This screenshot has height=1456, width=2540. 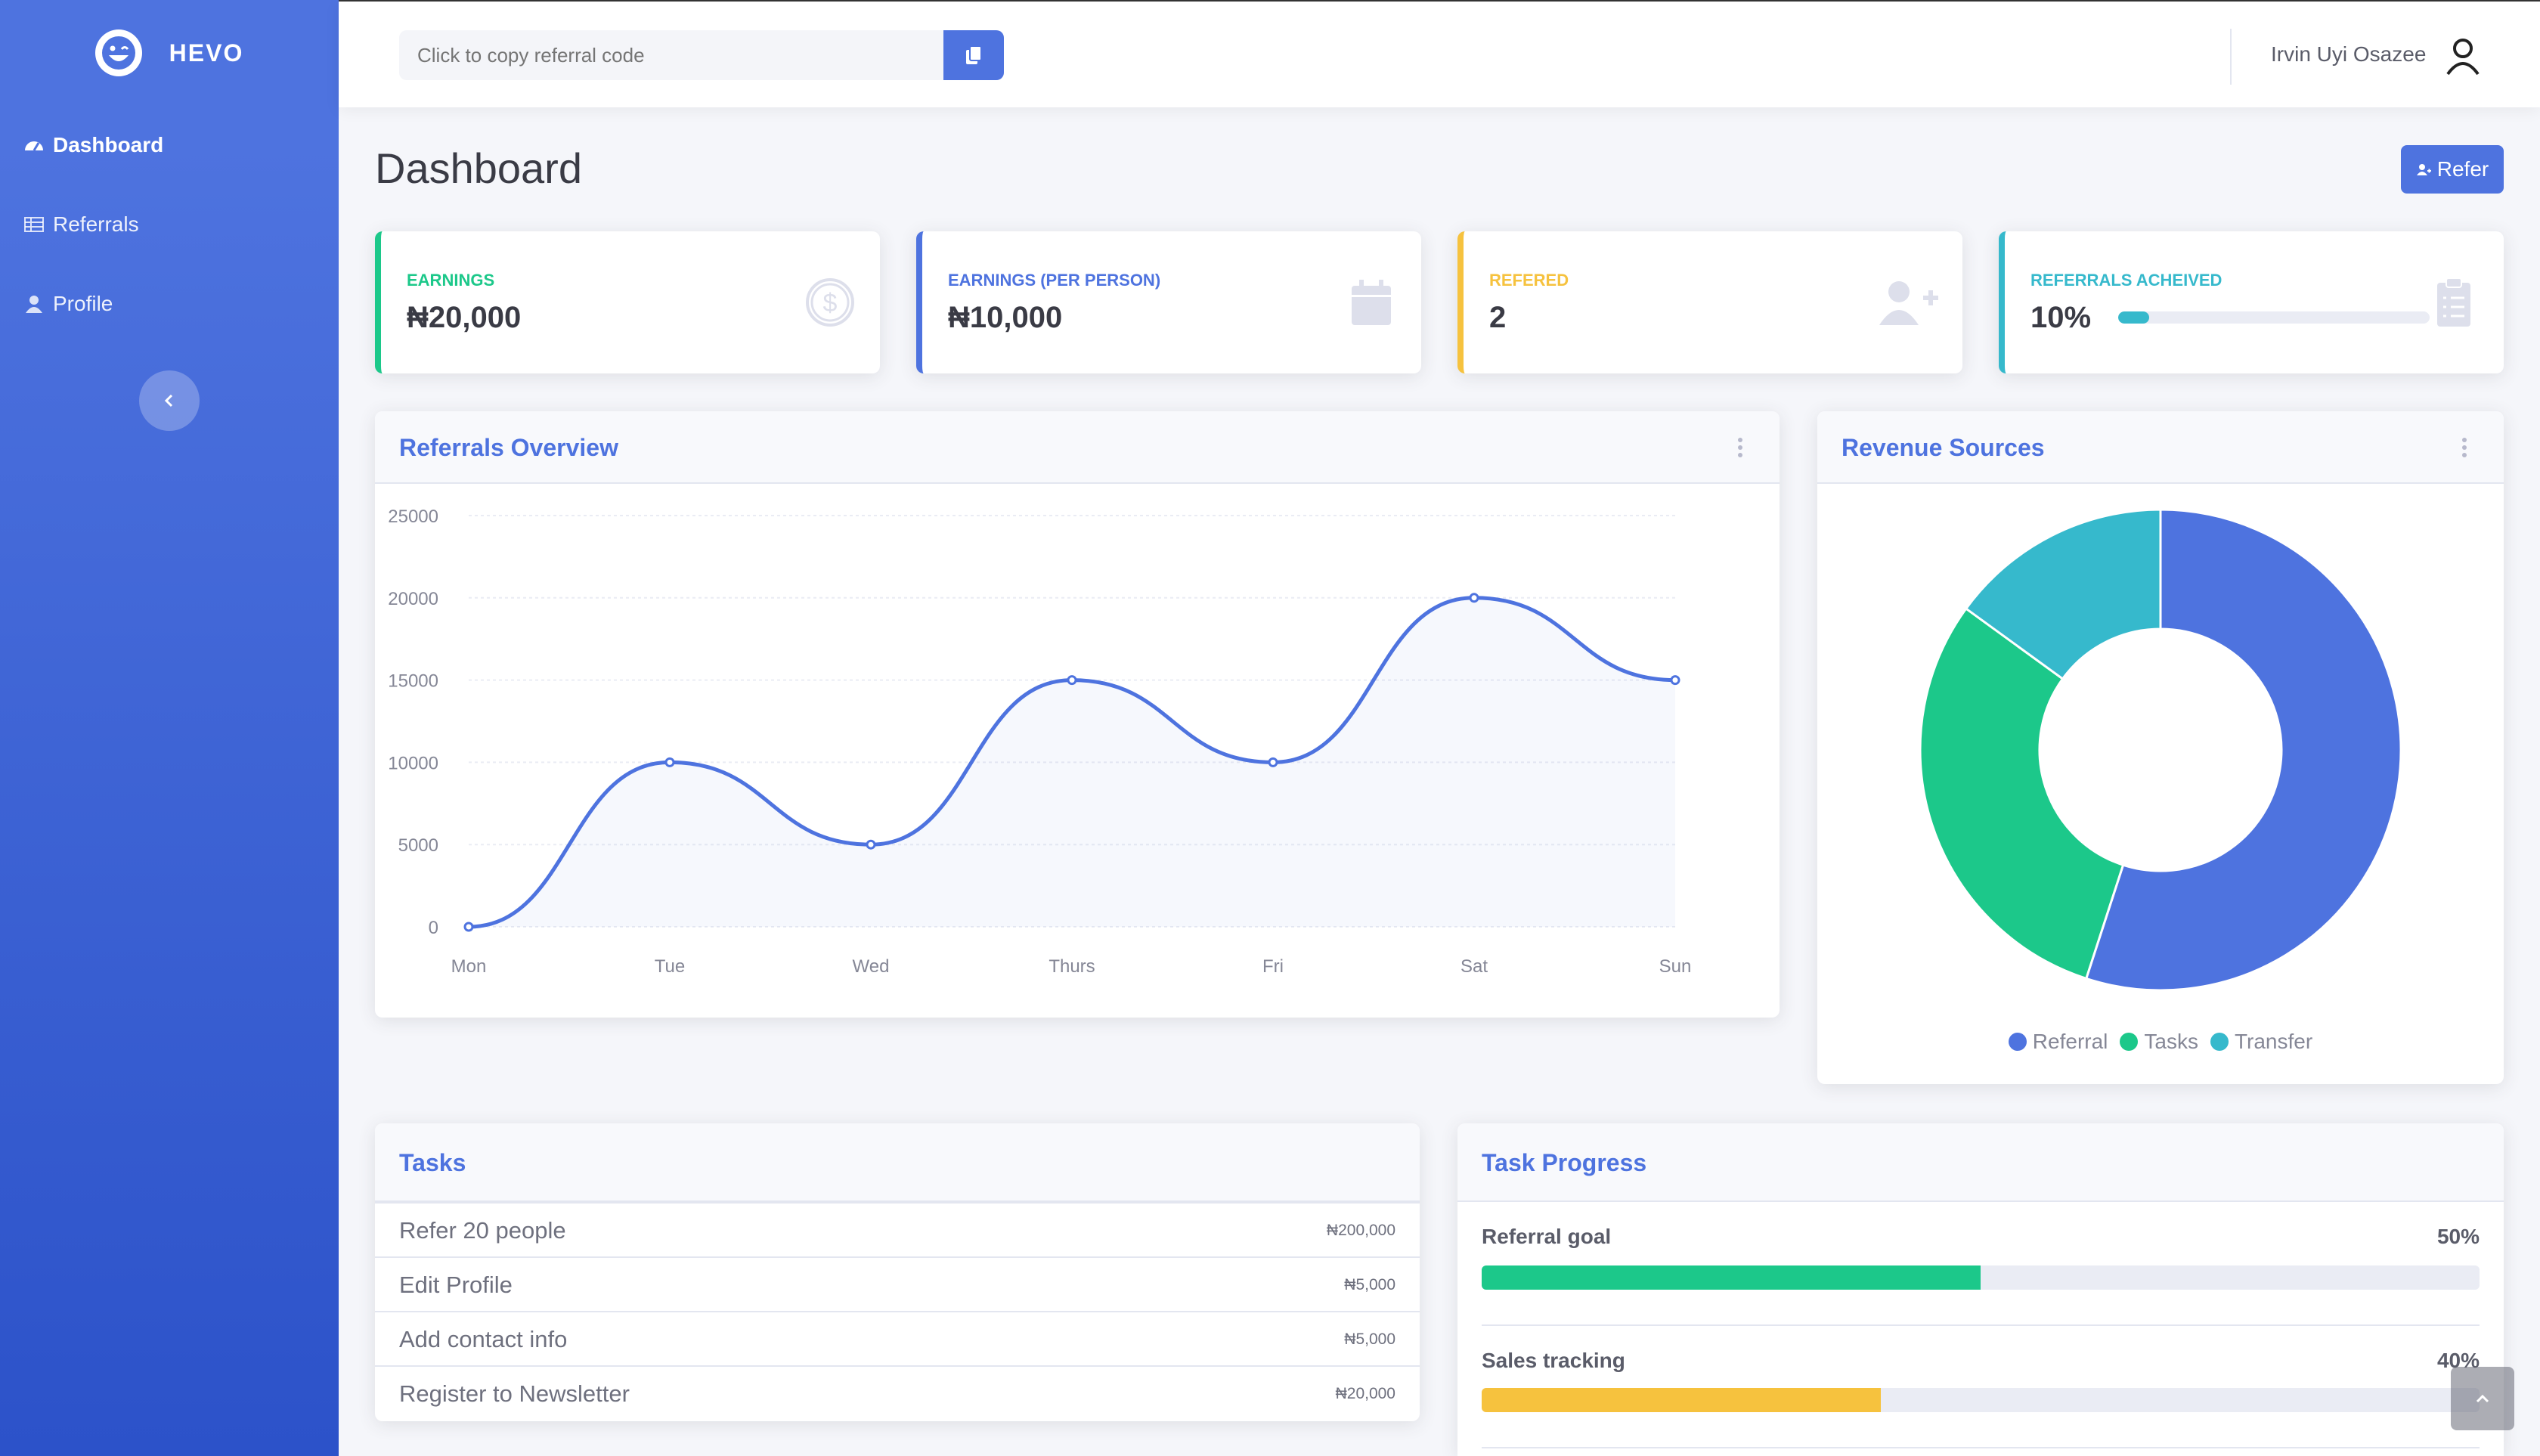 I want to click on sidebar-item-profile: Profile, so click(x=68, y=304).